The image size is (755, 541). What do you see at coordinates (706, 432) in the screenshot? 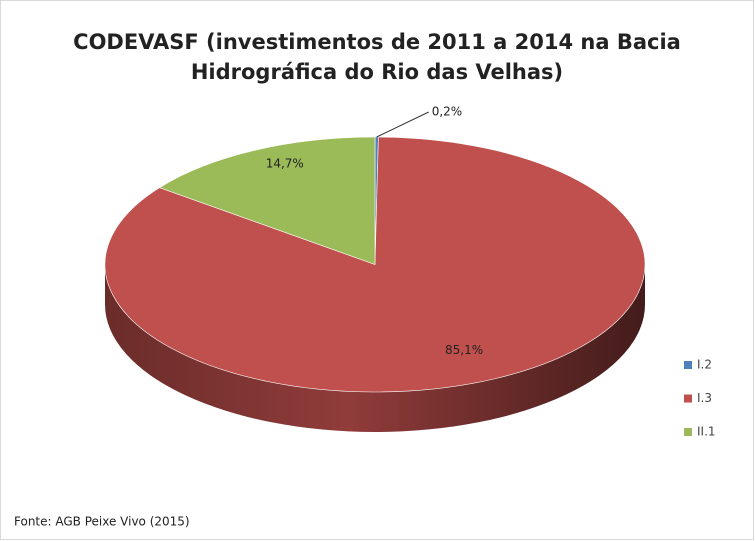
I see `legend-label: II.1` at bounding box center [706, 432].